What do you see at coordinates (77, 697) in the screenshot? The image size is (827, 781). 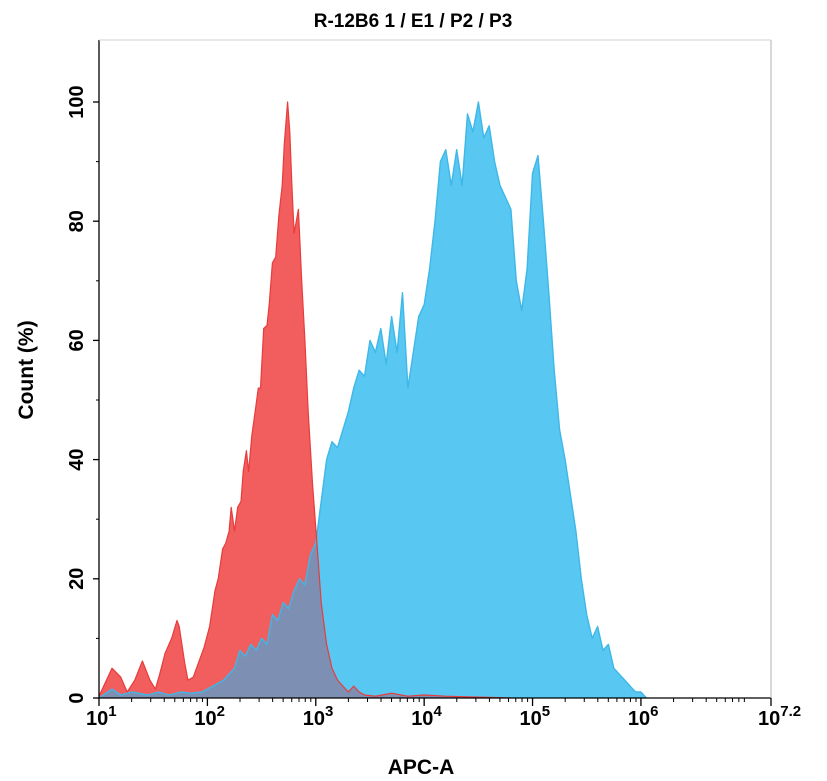 I see `y-tick-label: 0` at bounding box center [77, 697].